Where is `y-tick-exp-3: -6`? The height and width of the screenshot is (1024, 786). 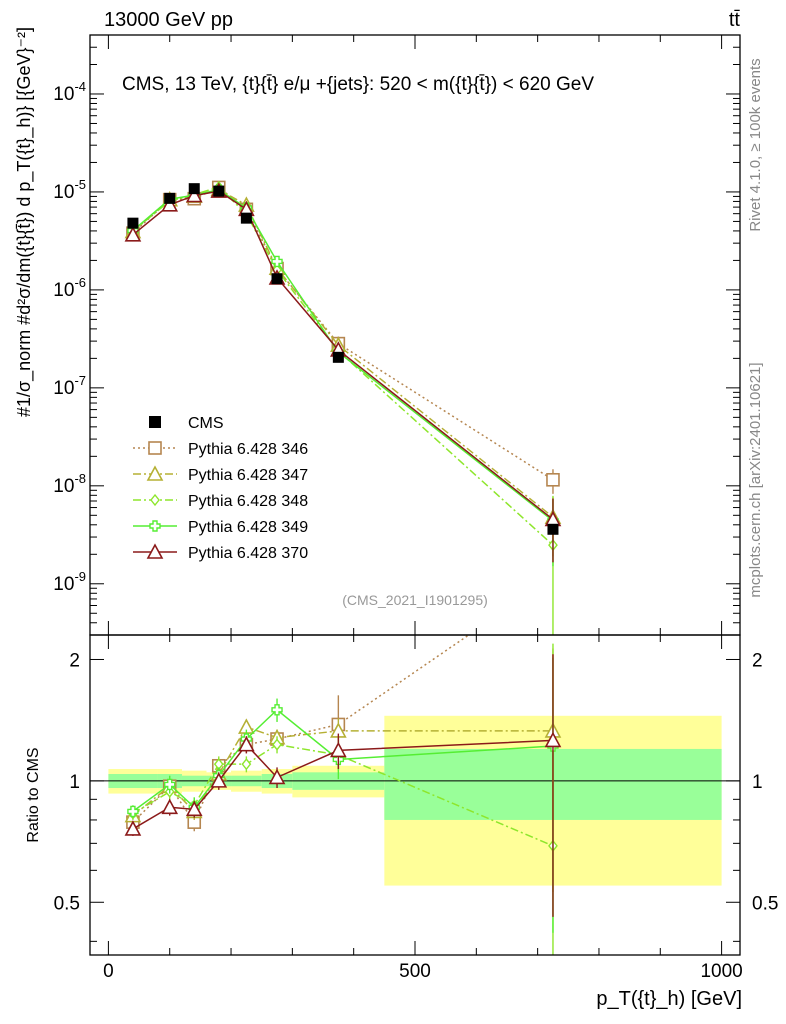 y-tick-exp-3: -6 is located at coordinates (80, 282).